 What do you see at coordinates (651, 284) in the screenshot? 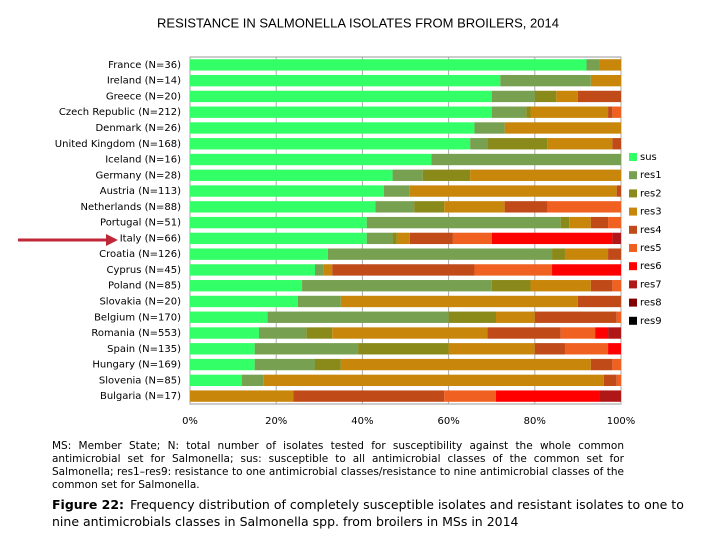
I see `legend-label: res7` at bounding box center [651, 284].